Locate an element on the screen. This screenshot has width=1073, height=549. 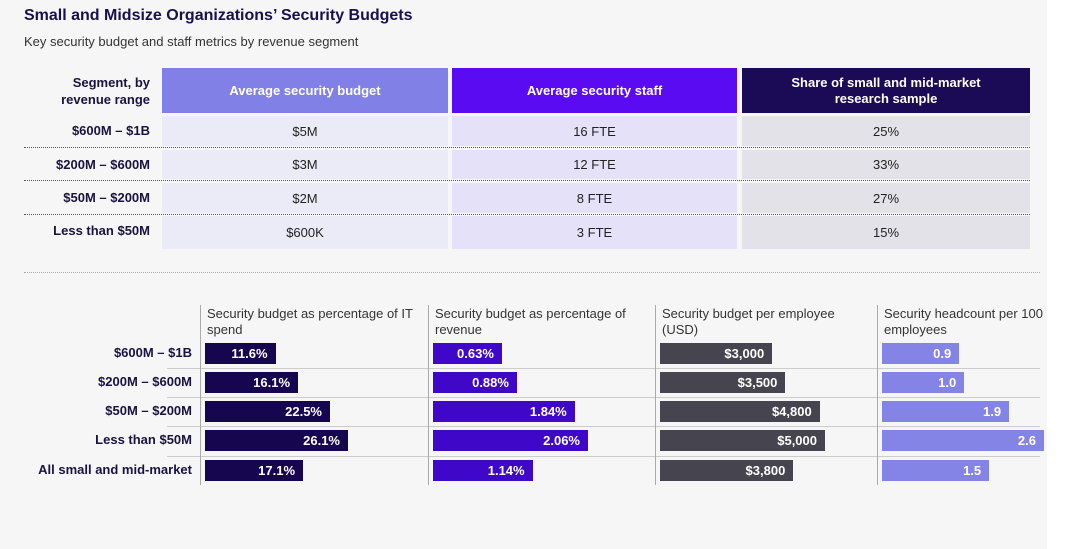
bar: 0.9 is located at coordinates (921, 353).